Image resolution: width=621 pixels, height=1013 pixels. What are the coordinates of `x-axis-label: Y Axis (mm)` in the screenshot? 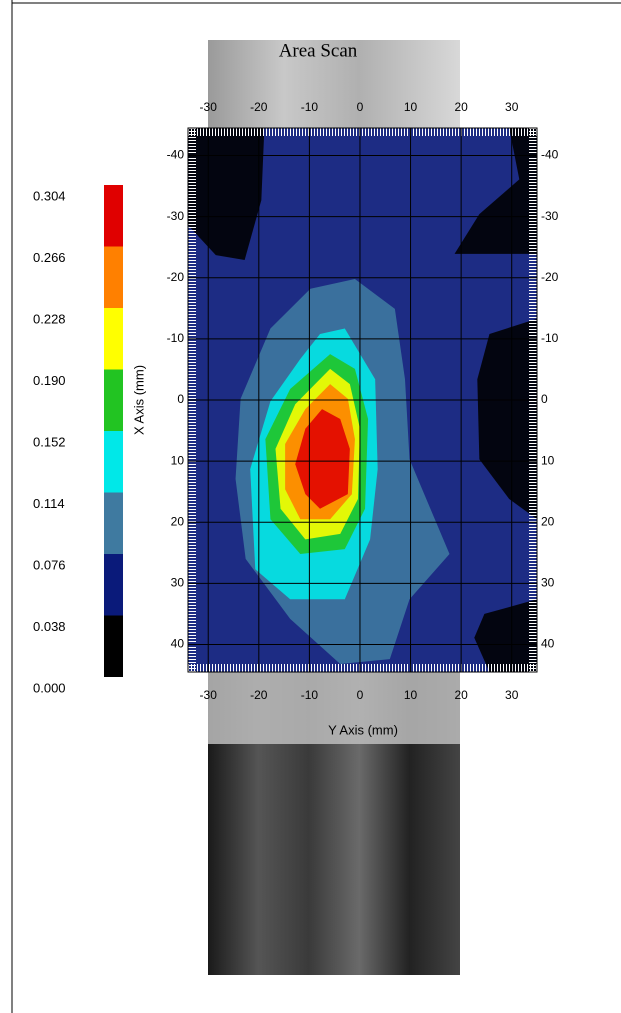 It's located at (363, 729).